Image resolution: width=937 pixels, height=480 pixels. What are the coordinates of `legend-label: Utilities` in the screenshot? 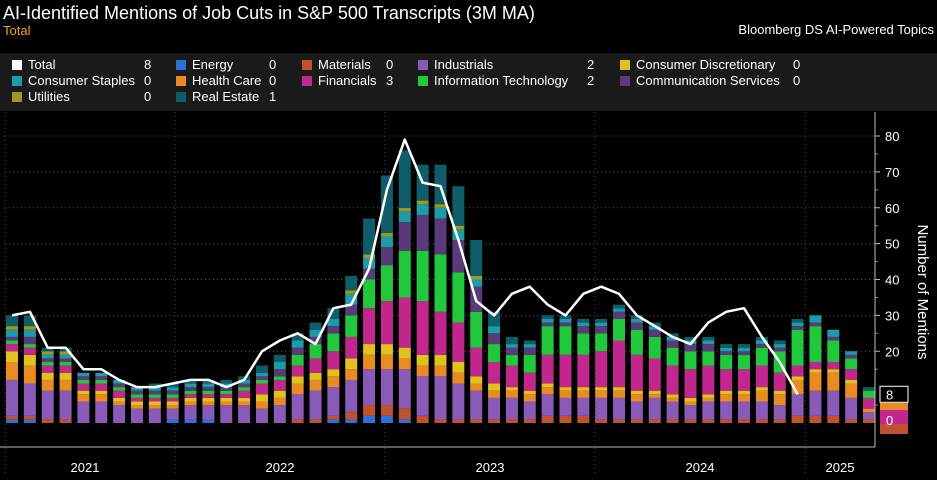 It's located at (49, 96).